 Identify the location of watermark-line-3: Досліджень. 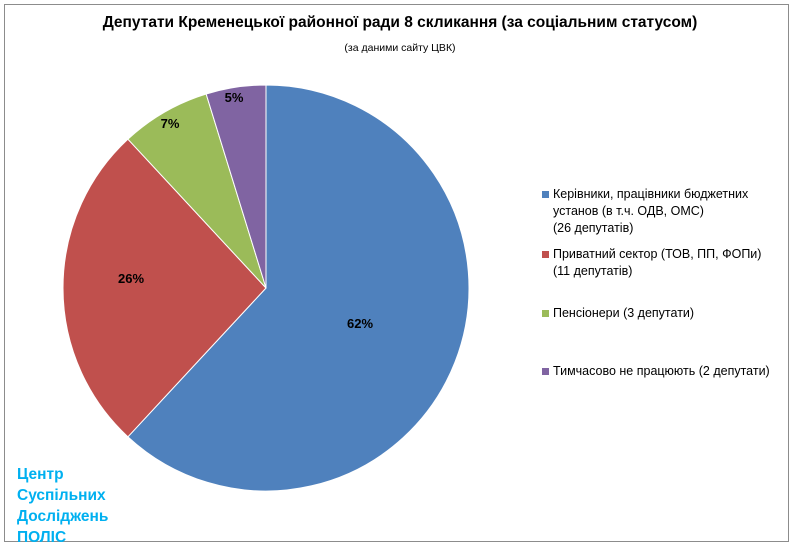
(63, 516).